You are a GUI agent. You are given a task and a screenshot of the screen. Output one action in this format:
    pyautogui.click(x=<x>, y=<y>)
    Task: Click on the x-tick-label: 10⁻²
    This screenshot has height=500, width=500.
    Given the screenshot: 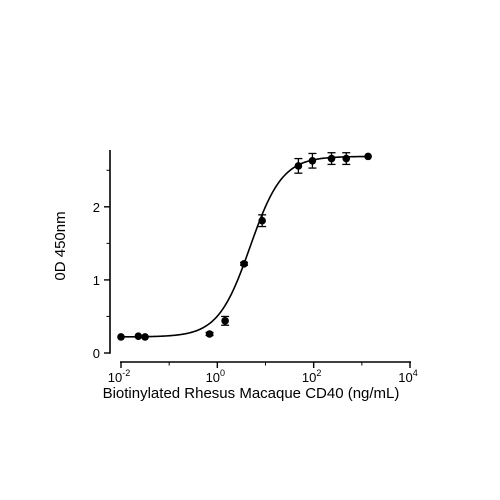 What is the action you would take?
    pyautogui.click(x=119, y=376)
    